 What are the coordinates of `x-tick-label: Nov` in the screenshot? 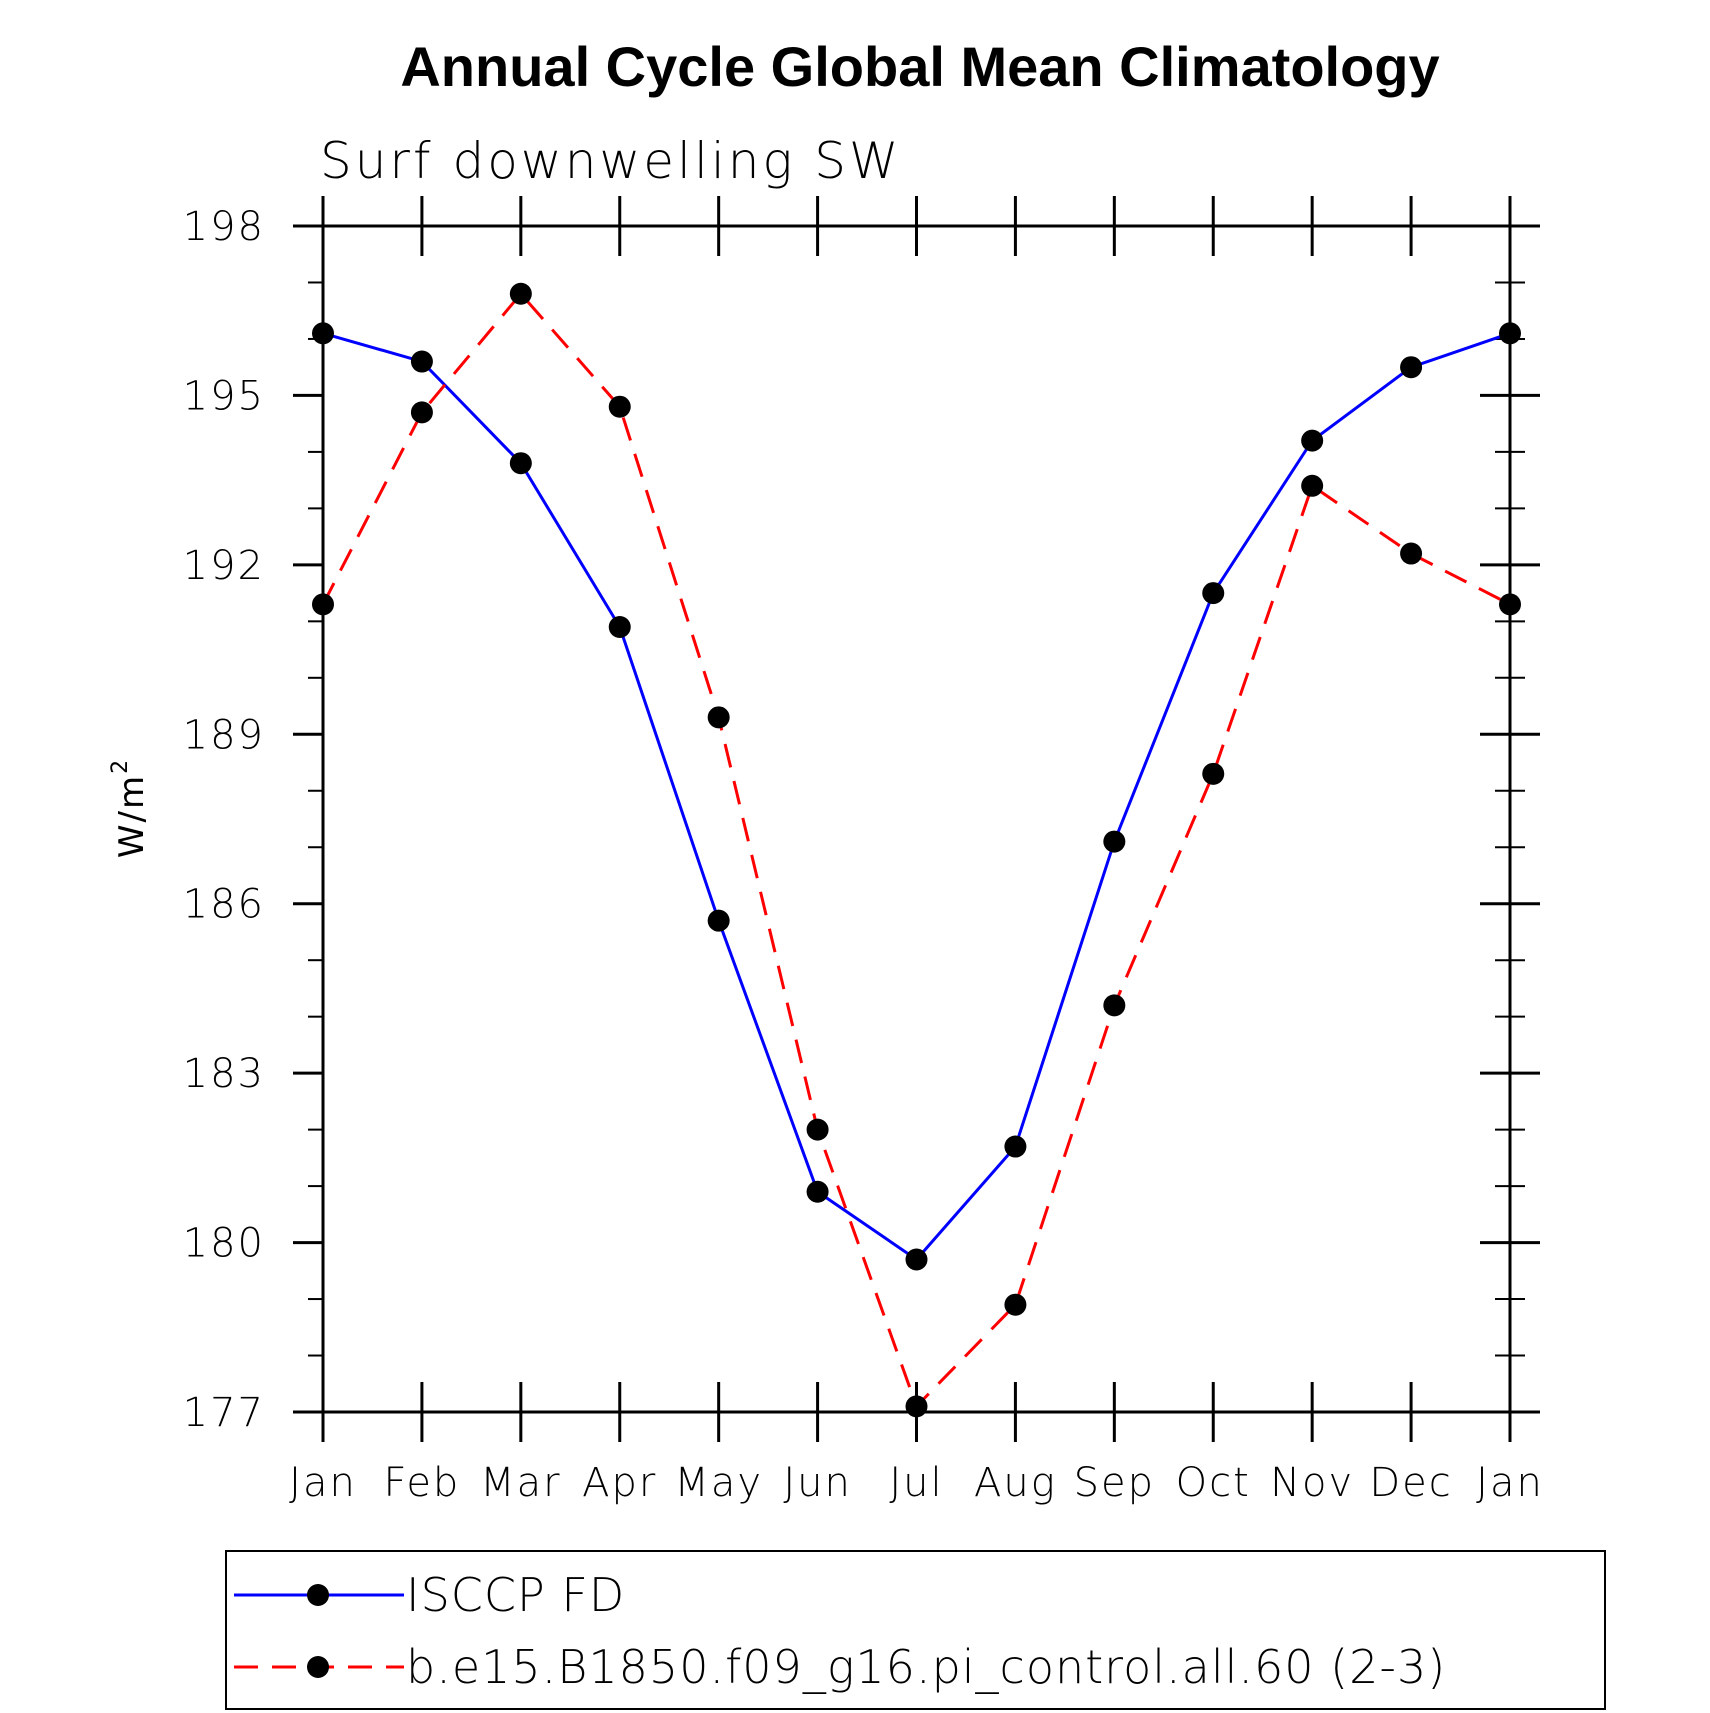 It's located at (1312, 1483).